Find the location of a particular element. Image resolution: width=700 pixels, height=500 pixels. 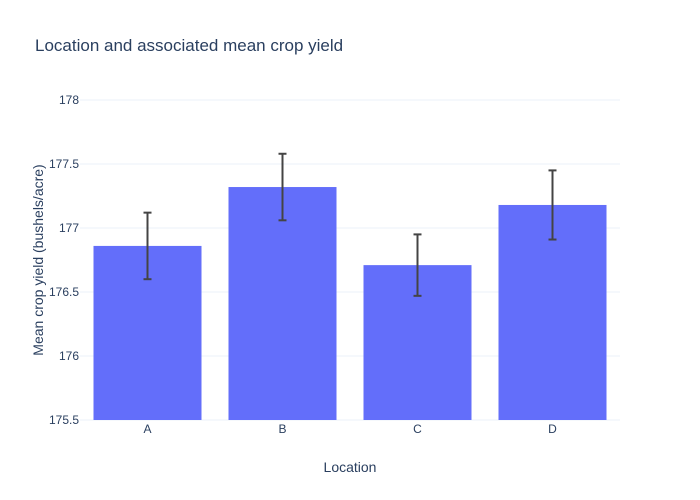

y-axis-ticks: 175.5 176 176.5 177 177.5 178 is located at coordinates (64, 260).